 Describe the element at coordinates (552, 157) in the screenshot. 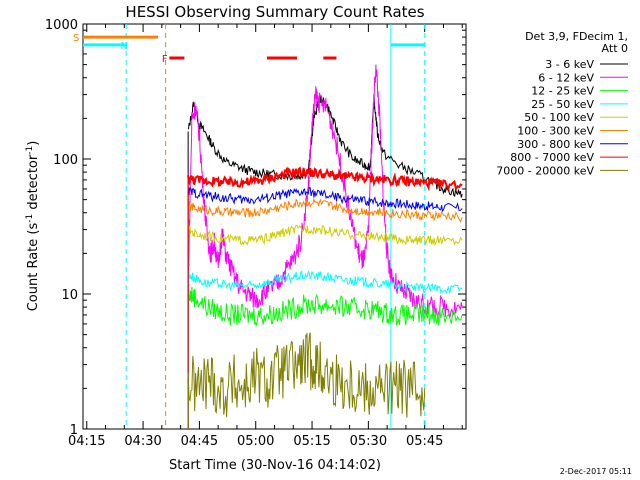

I see `legend-label: 800 - 7000 keV` at that location.